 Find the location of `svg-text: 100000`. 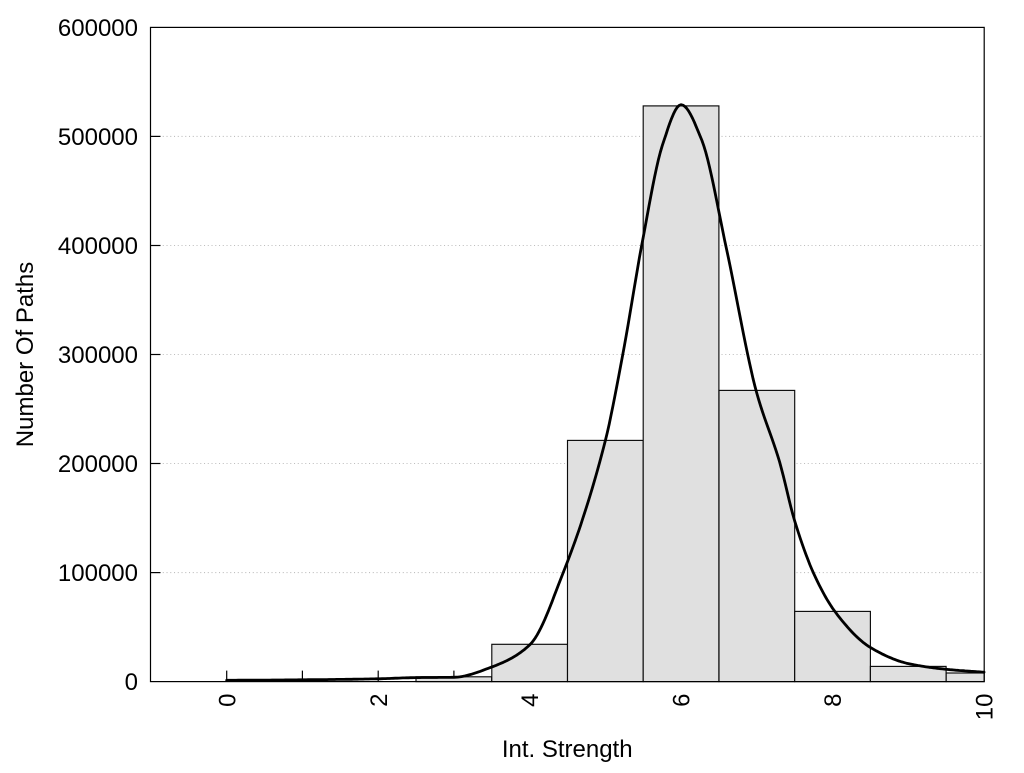

svg-text: 100000 is located at coordinates (98, 573).